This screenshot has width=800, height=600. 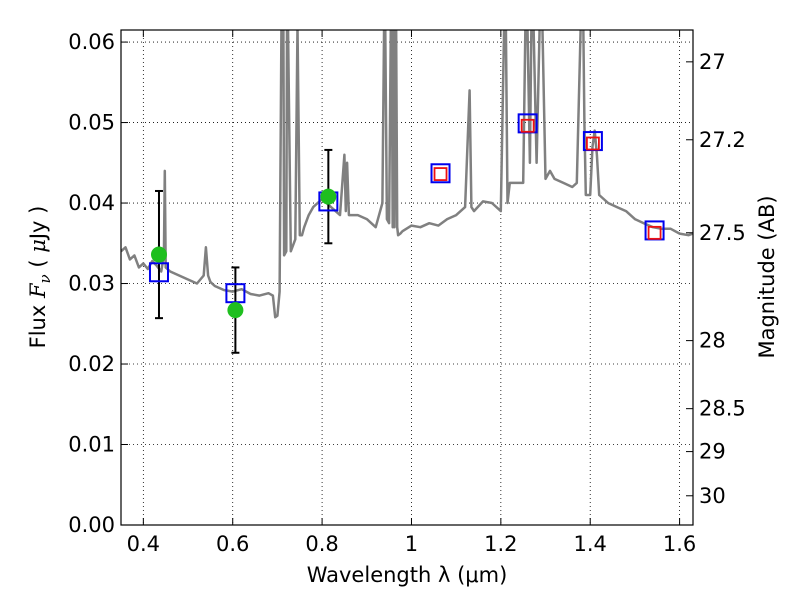 I want to click on right-tick-label: 29, so click(x=712, y=452).